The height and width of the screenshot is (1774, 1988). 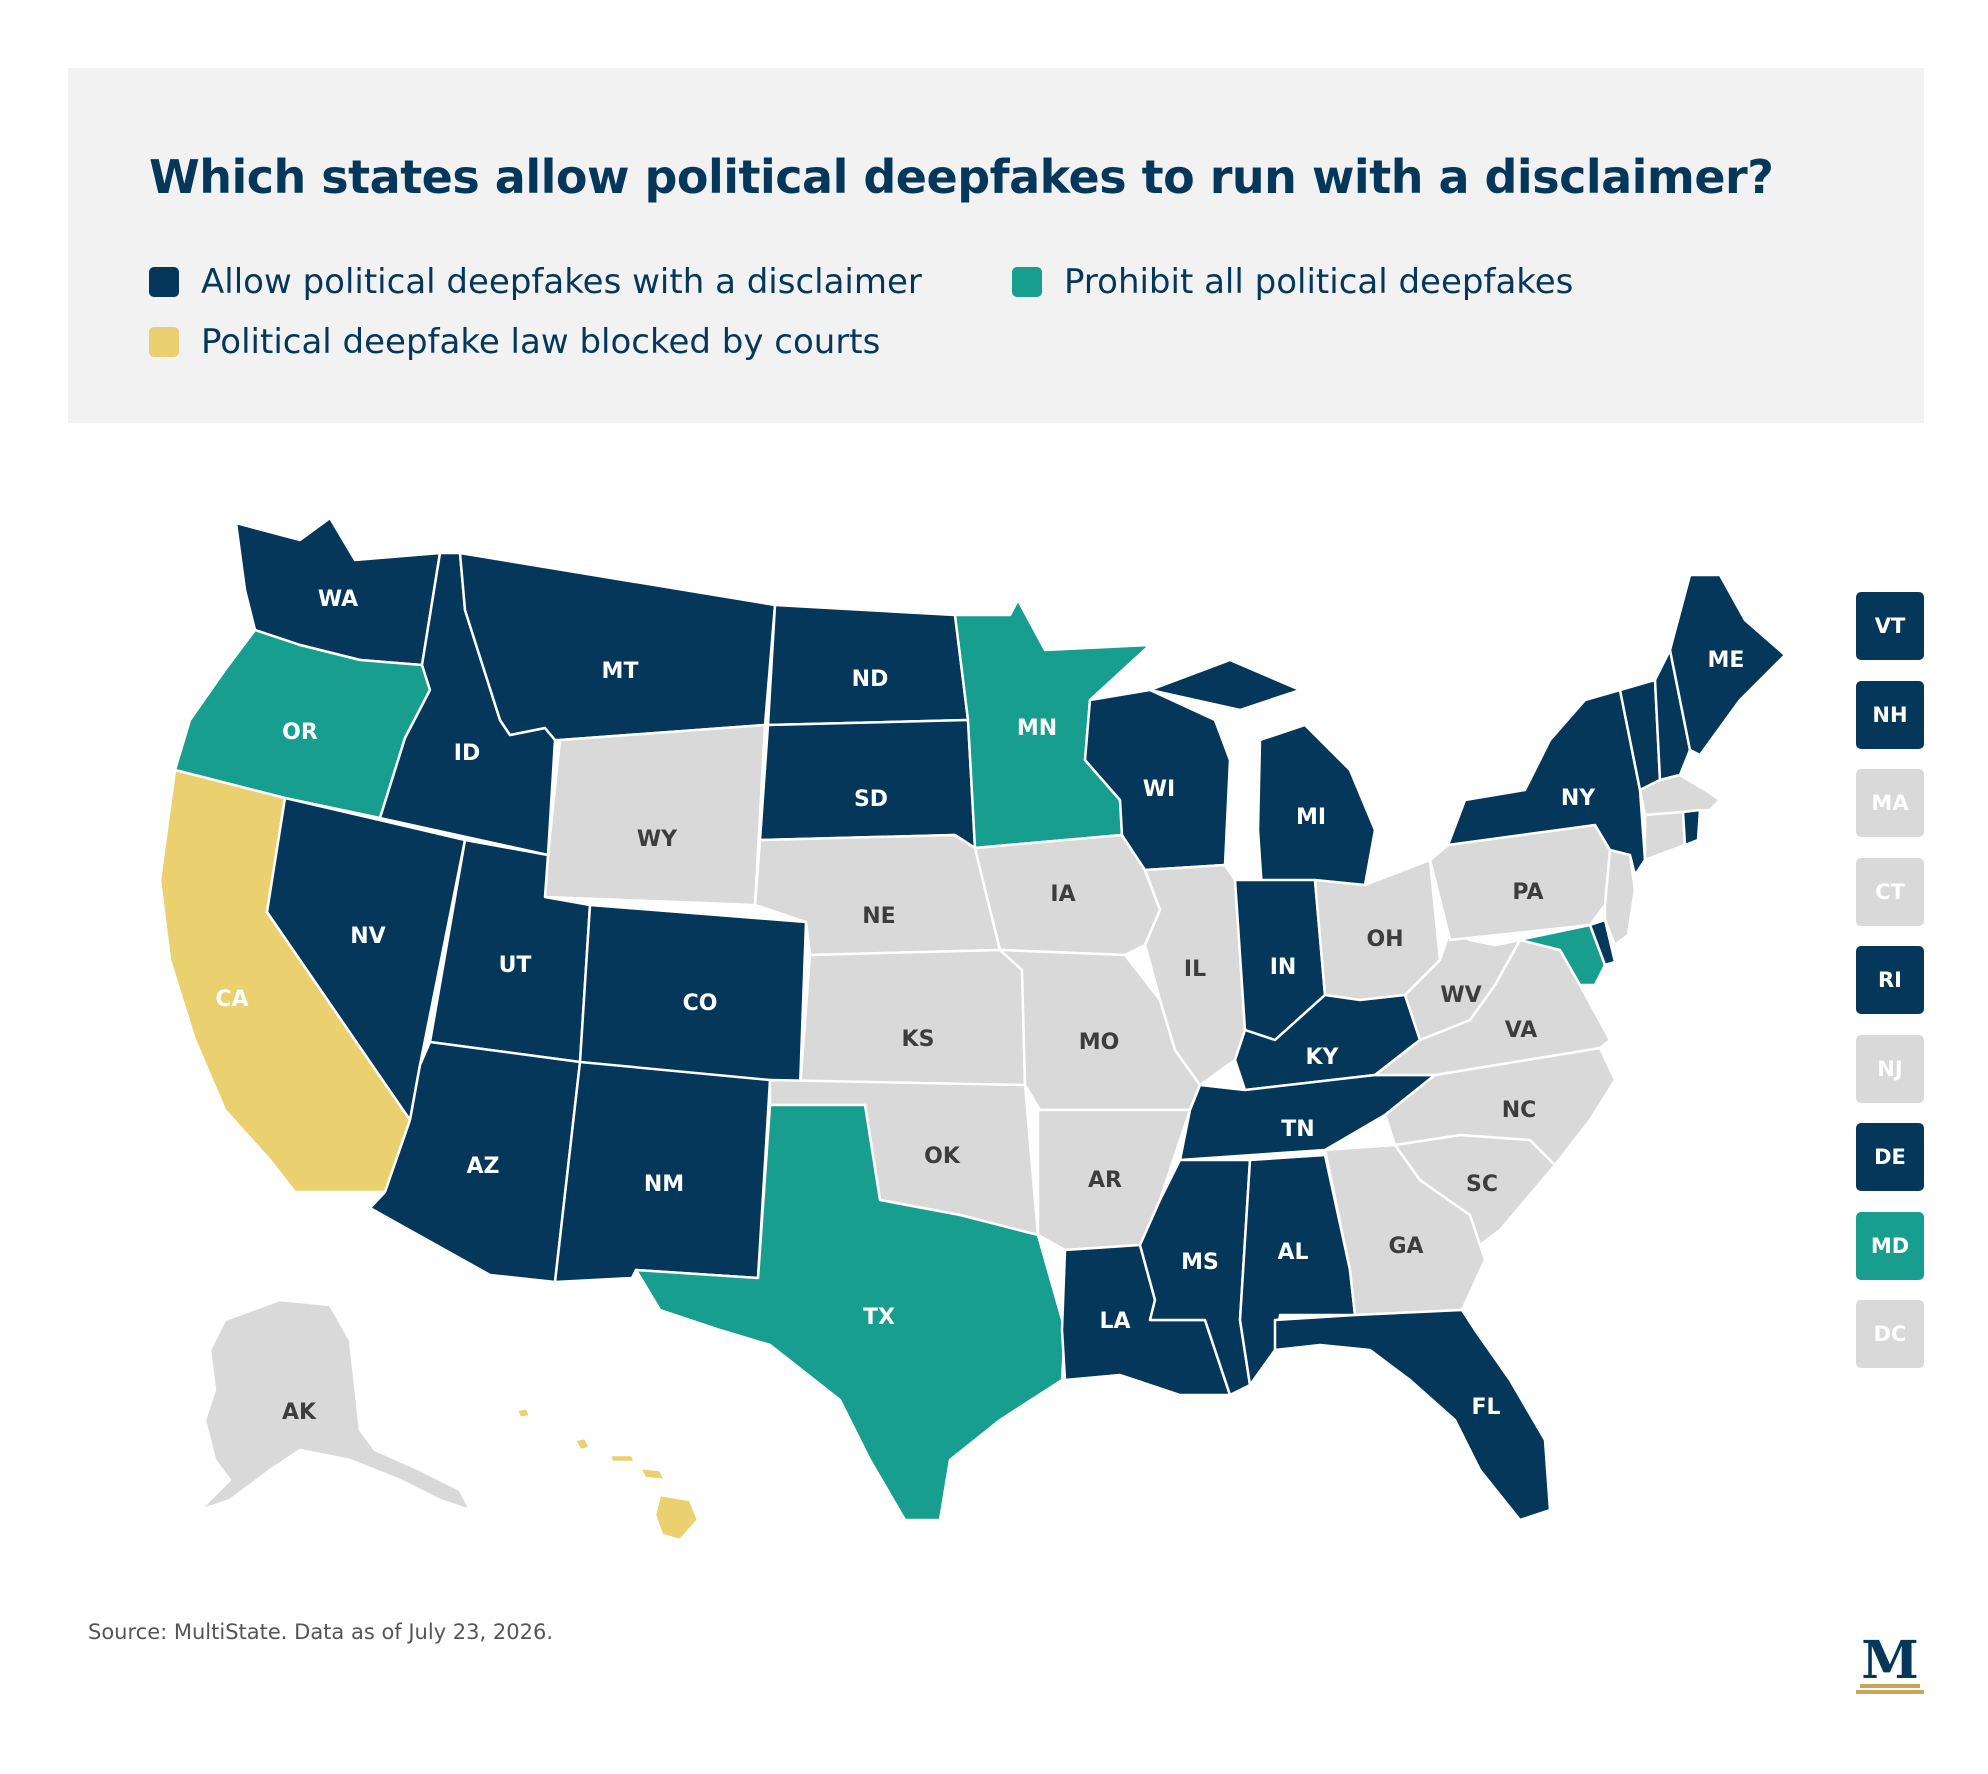 What do you see at coordinates (1297, 1129) in the screenshot?
I see `state-label-tn: TN` at bounding box center [1297, 1129].